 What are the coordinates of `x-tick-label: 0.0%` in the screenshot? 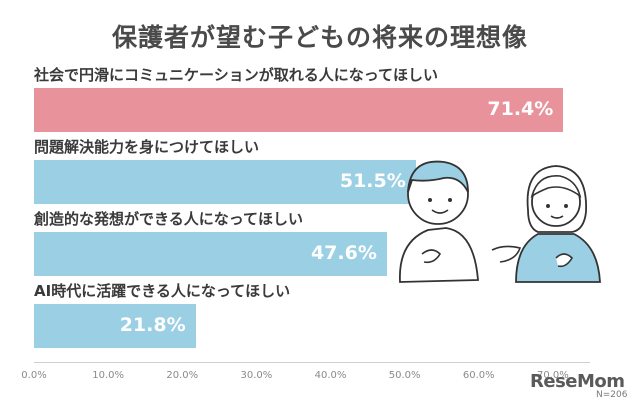 It's located at (34, 375).